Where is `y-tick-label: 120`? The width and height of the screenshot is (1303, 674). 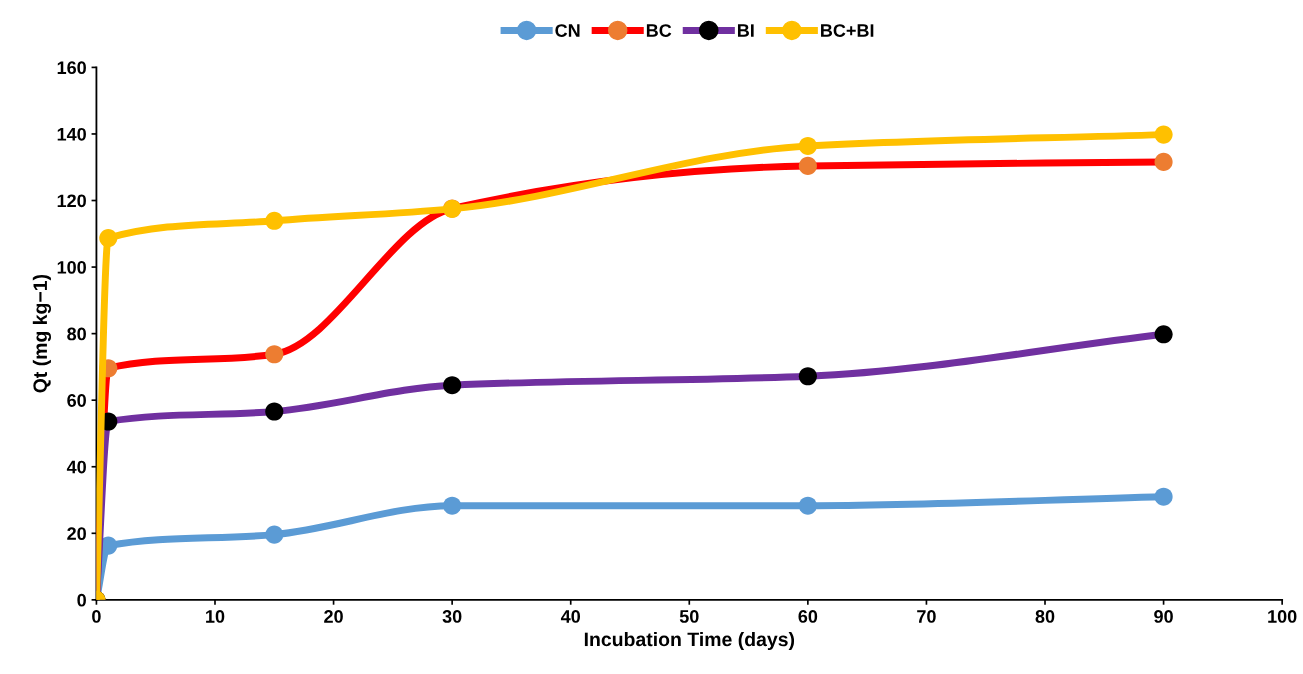 y-tick-label: 120 is located at coordinates (71, 201).